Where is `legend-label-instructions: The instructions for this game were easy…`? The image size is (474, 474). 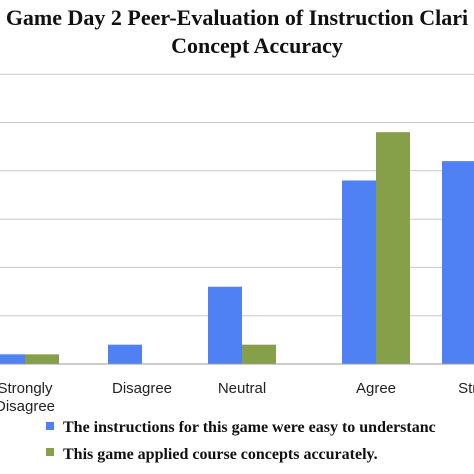 legend-label-instructions: The instructions for this game were easy… is located at coordinates (249, 427).